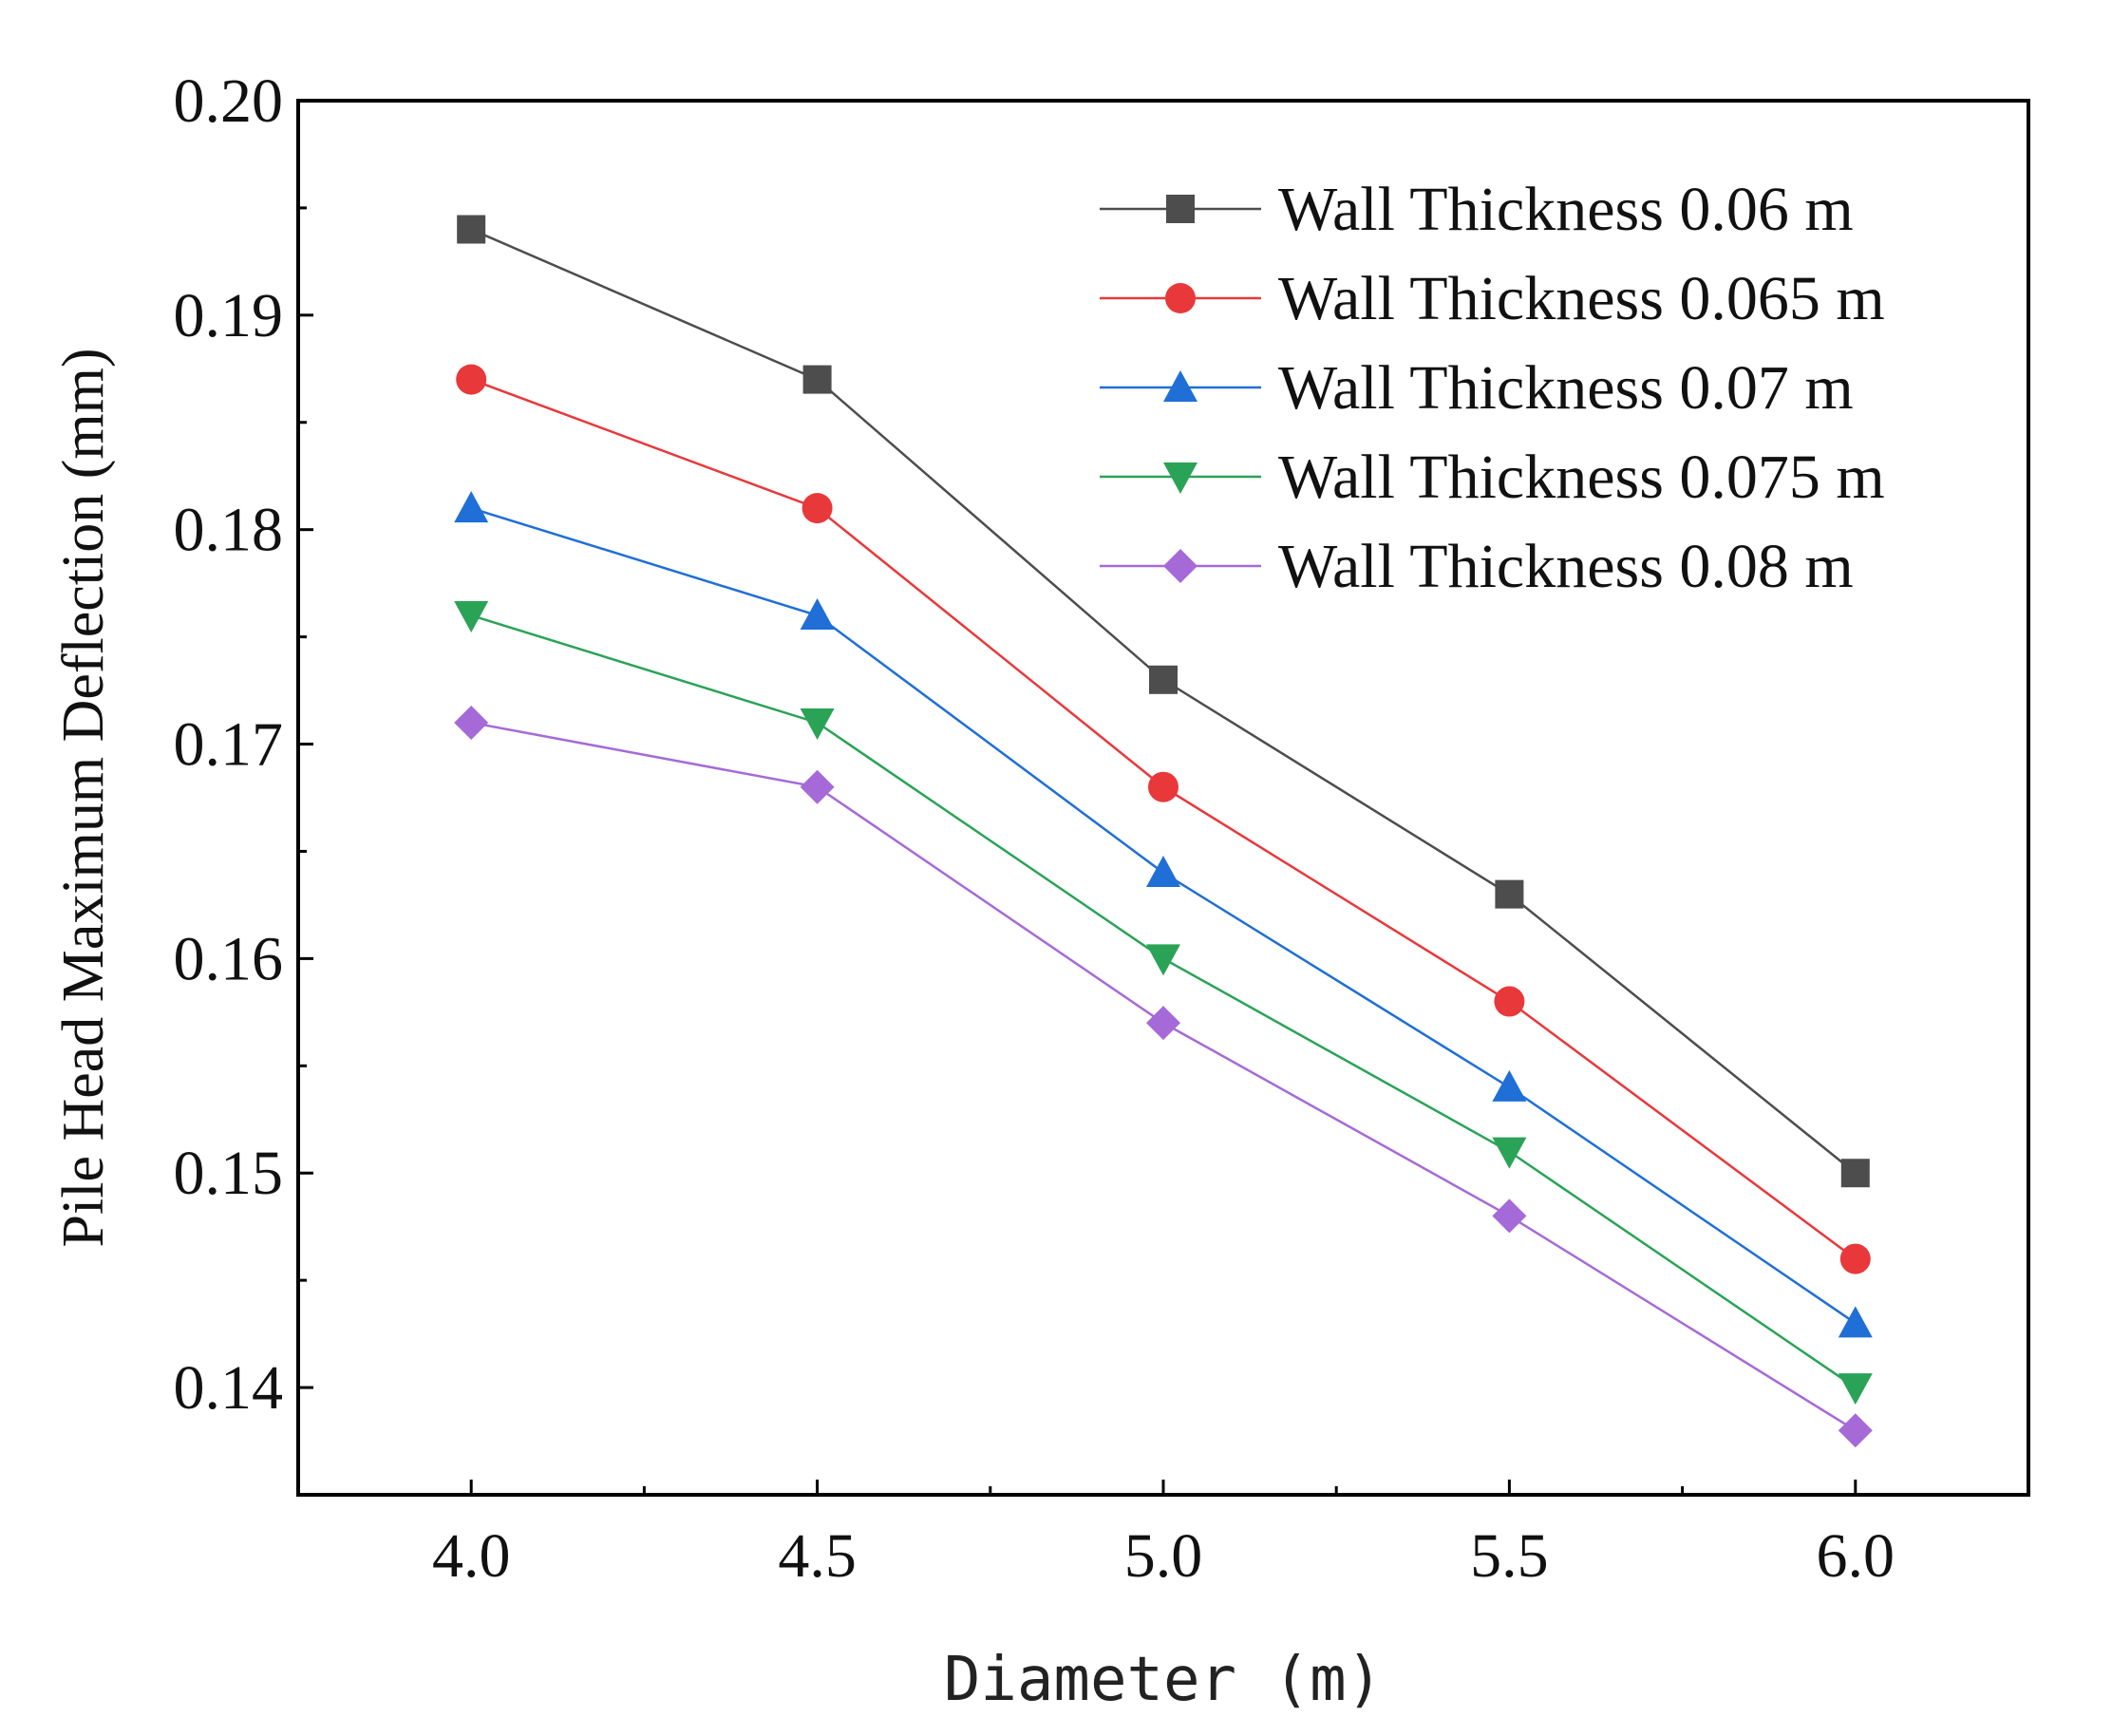 Image resolution: width=2112 pixels, height=1736 pixels. Describe the element at coordinates (229, 531) in the screenshot. I see `y-tick-label: 0.18` at that location.